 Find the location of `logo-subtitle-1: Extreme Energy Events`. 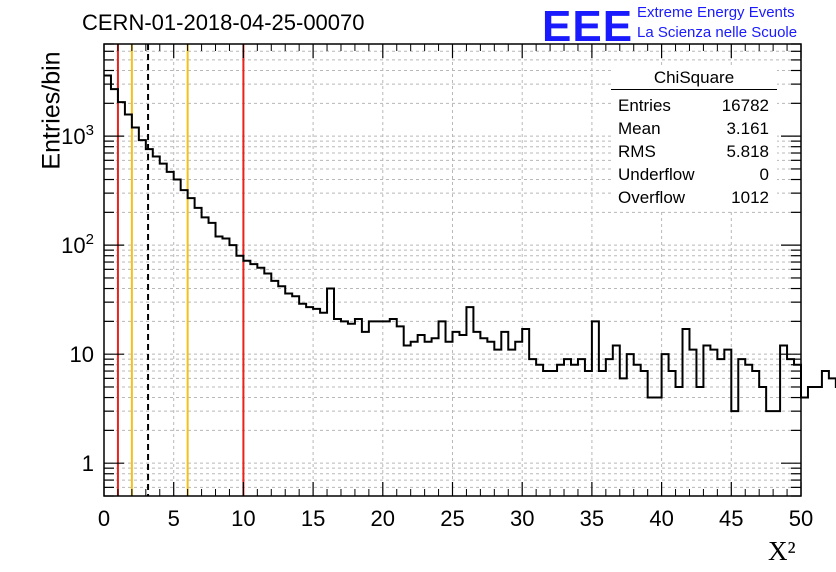

logo-subtitle-1: Extreme Energy Events is located at coordinates (716, 12).